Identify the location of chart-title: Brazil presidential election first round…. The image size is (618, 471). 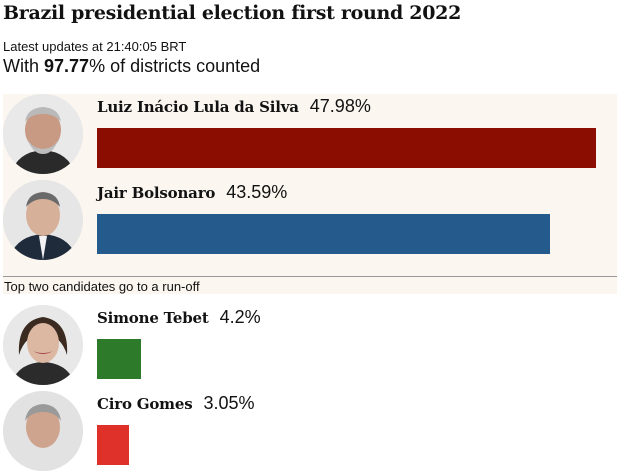
(232, 13).